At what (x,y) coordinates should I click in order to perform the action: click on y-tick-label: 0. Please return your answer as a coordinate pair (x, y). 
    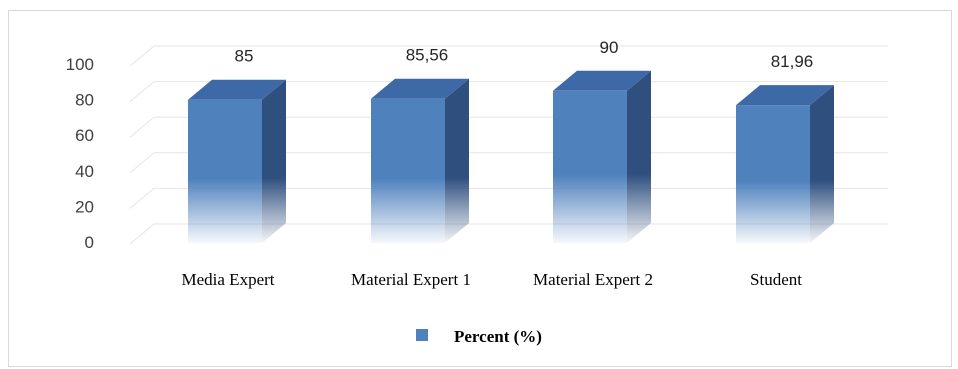
    Looking at the image, I should click on (89, 242).